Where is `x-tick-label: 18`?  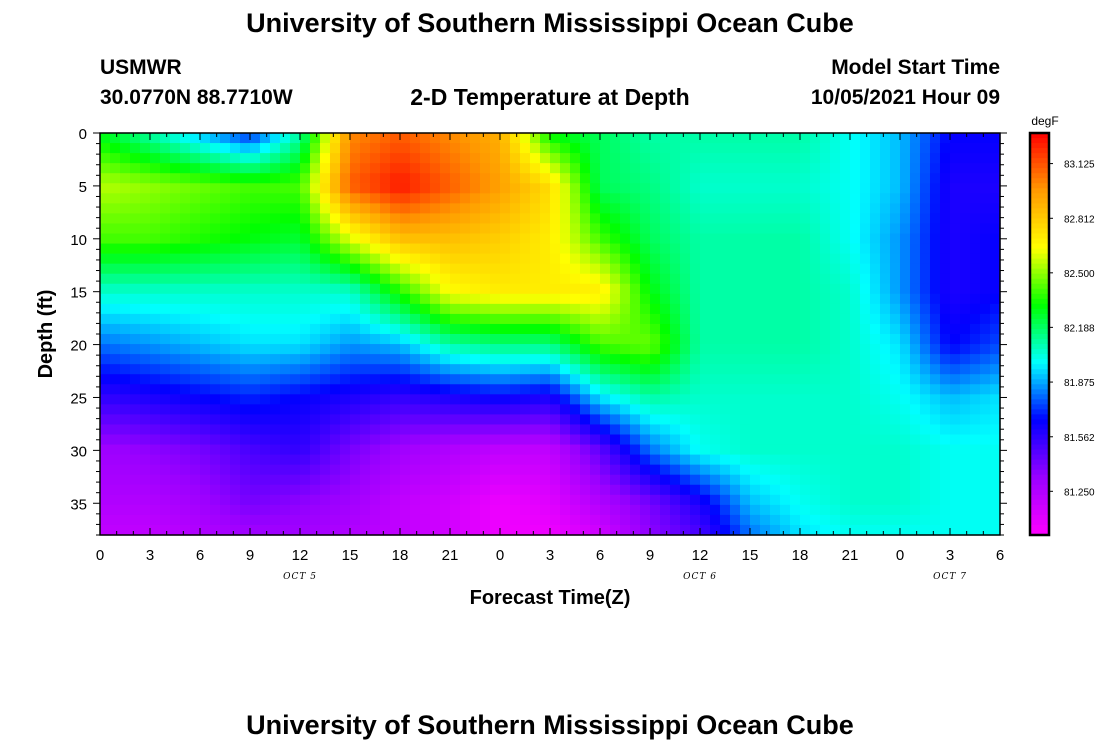 x-tick-label: 18 is located at coordinates (800, 555).